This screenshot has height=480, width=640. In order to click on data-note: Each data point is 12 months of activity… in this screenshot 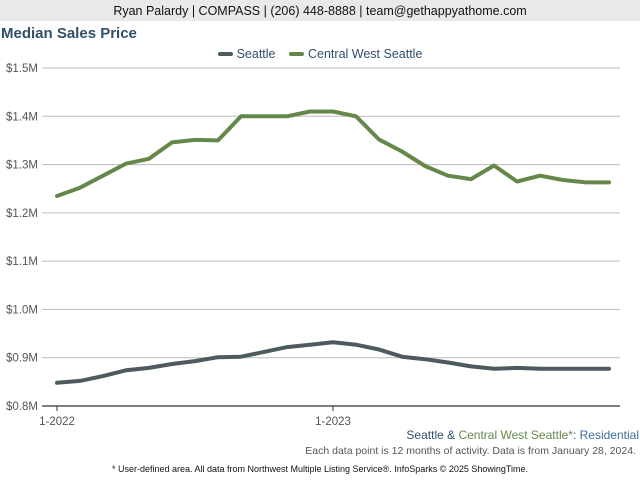, I will do `click(470, 451)`.